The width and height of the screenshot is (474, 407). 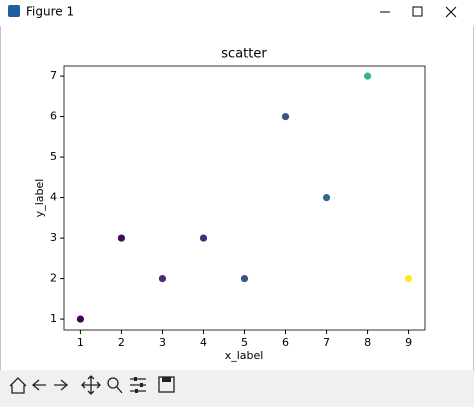 I want to click on y-axis-label: y_label, so click(x=39, y=198).